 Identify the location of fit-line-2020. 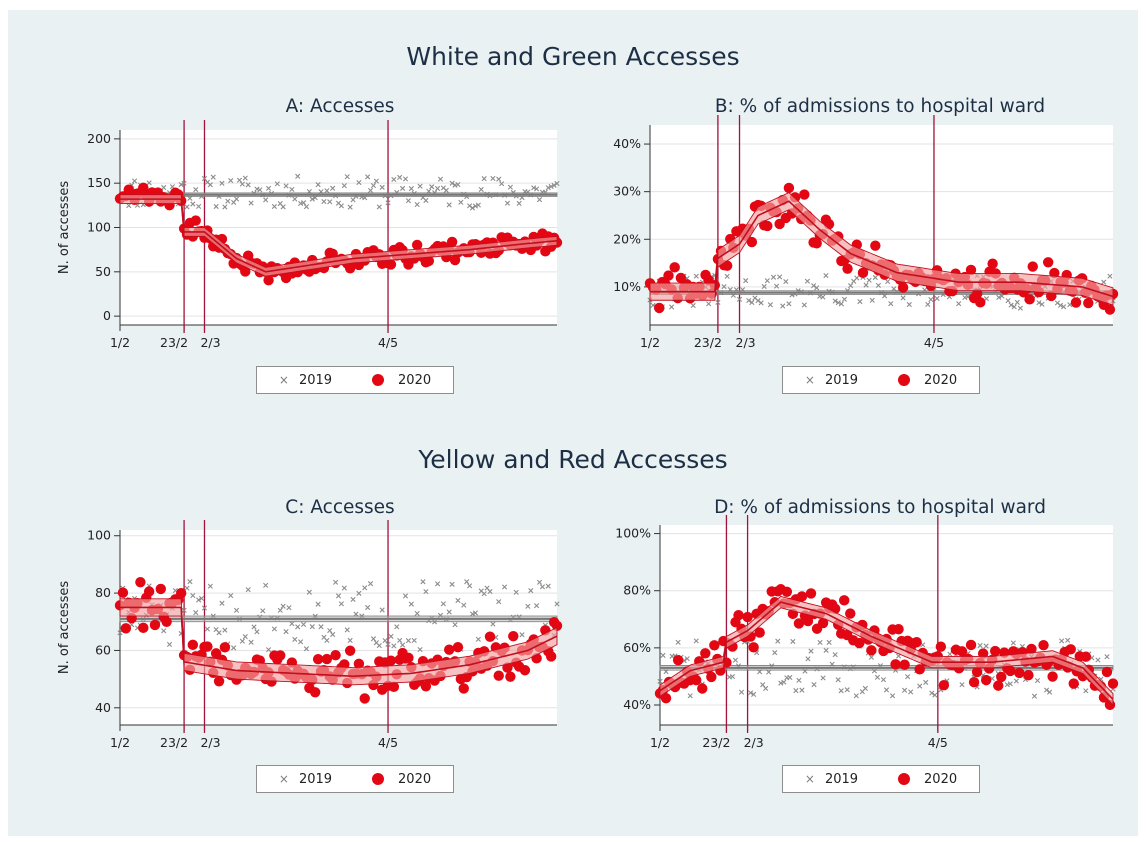
(371, 252).